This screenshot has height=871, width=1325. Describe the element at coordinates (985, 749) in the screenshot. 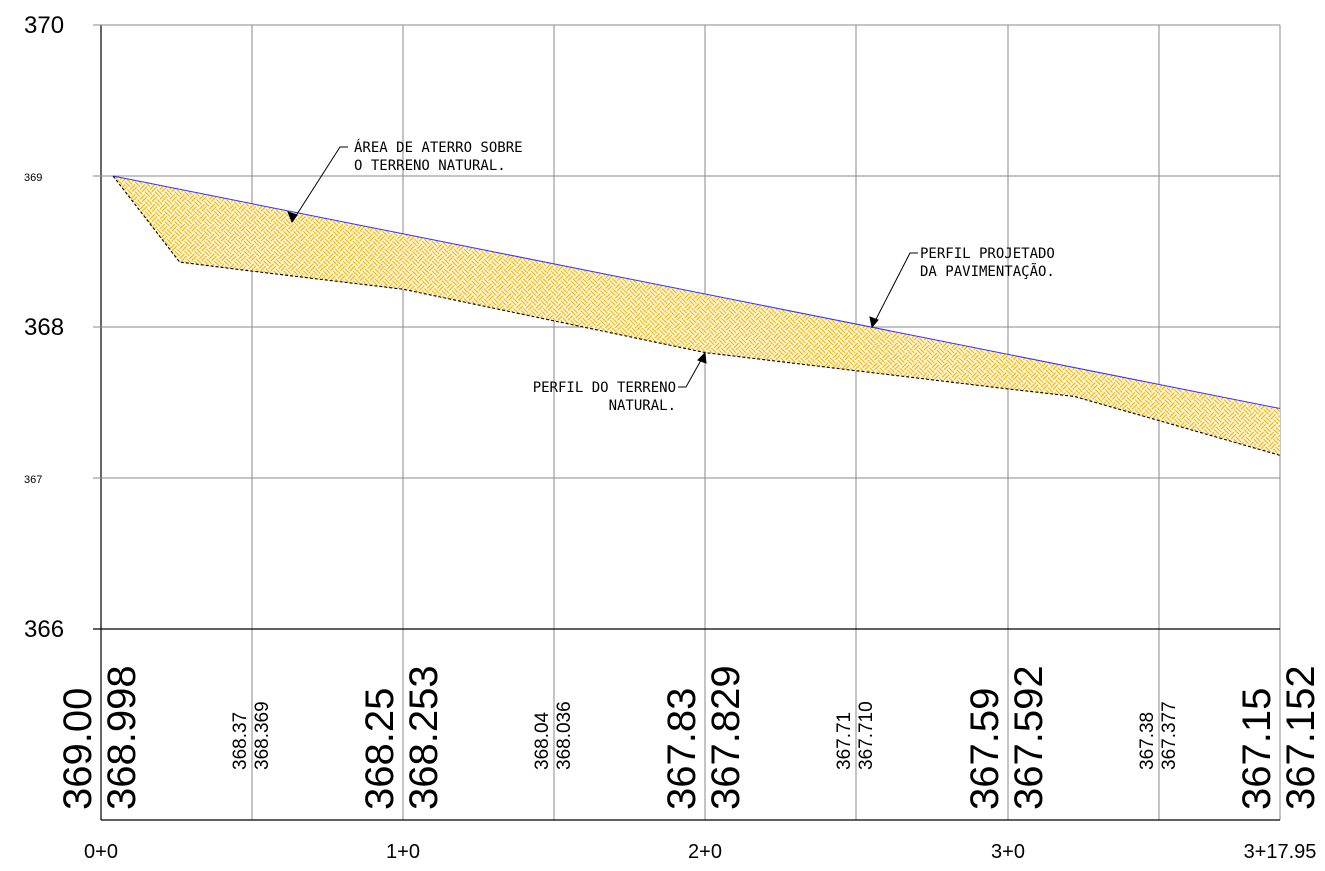

I see `design-elevation-label: 367.59` at that location.